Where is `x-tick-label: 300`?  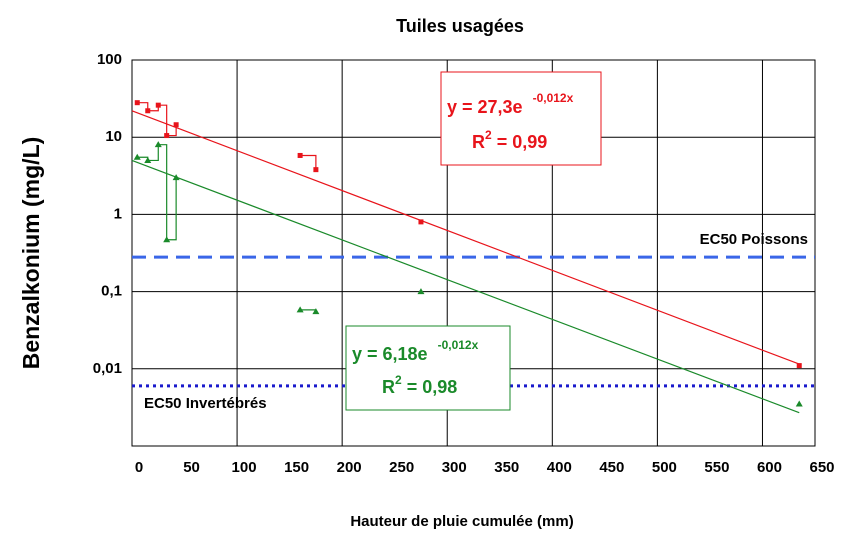 x-tick-label: 300 is located at coordinates (454, 467).